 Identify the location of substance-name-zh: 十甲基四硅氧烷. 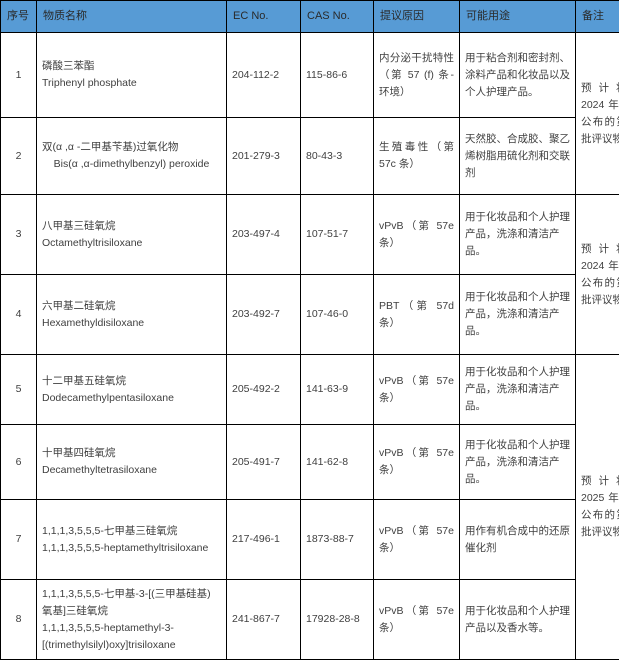
(131, 453).